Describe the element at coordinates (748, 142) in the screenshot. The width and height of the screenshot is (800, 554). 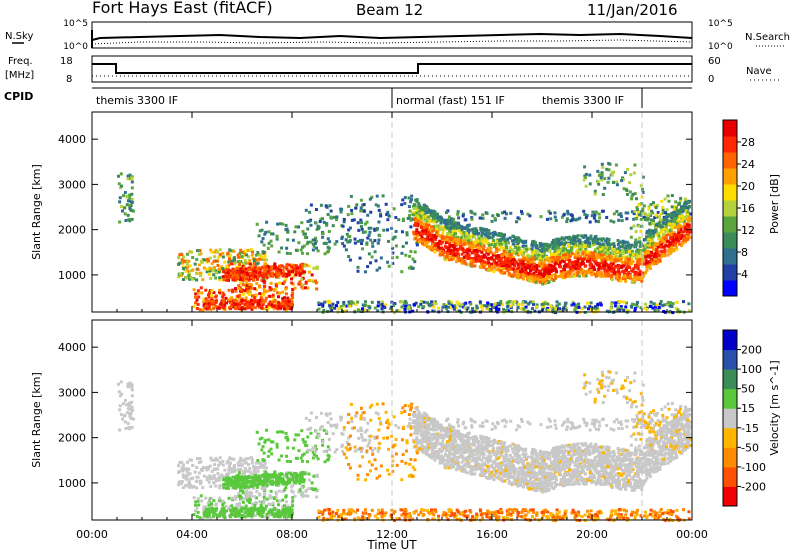
I see `colorbar-tick-label: 28` at that location.